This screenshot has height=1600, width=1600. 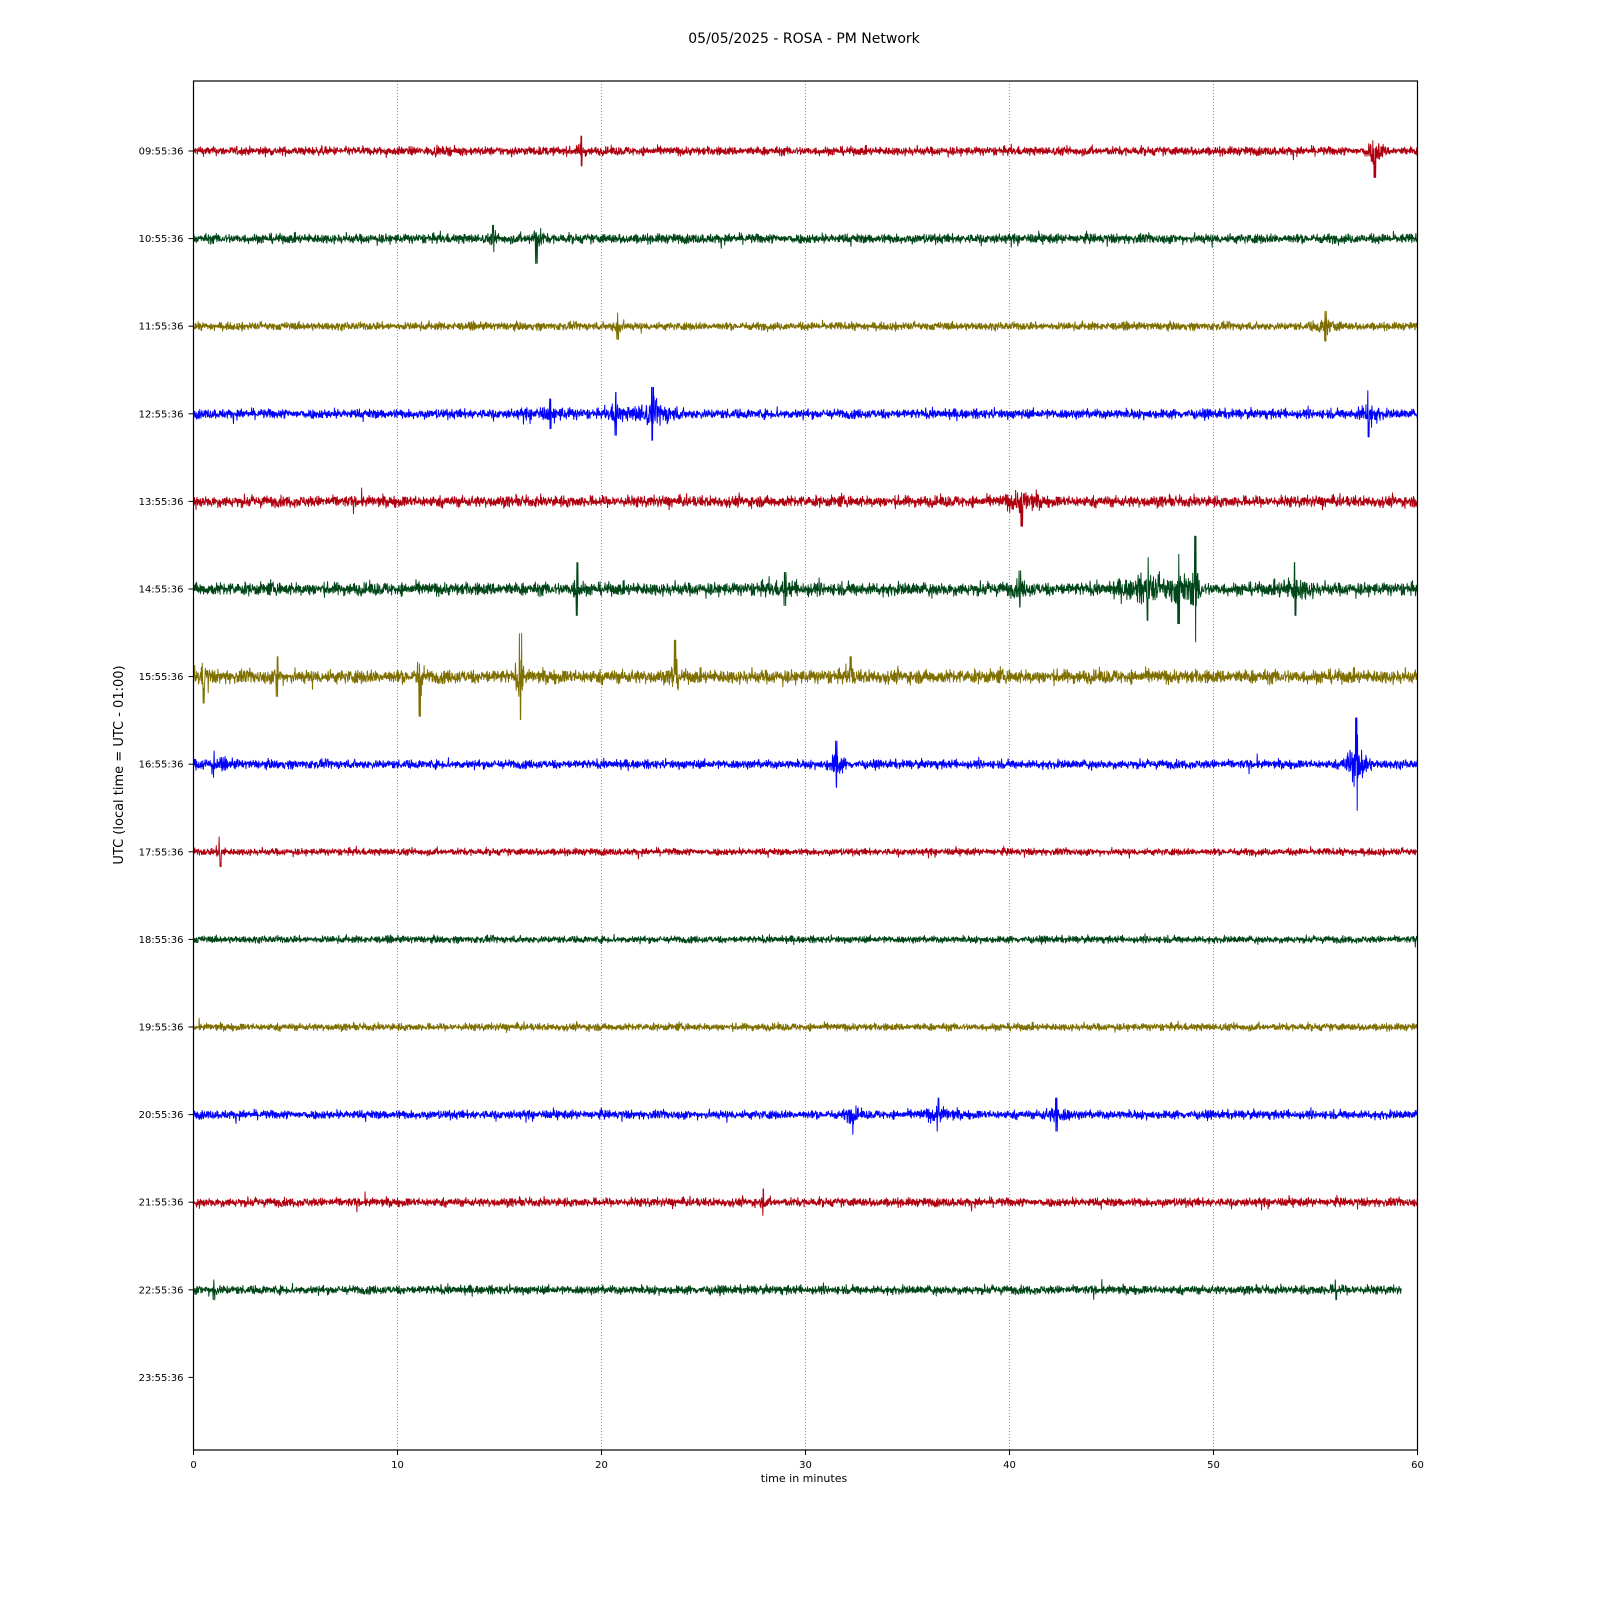 I want to click on x-tick-label-0: 0, so click(x=193, y=1465).